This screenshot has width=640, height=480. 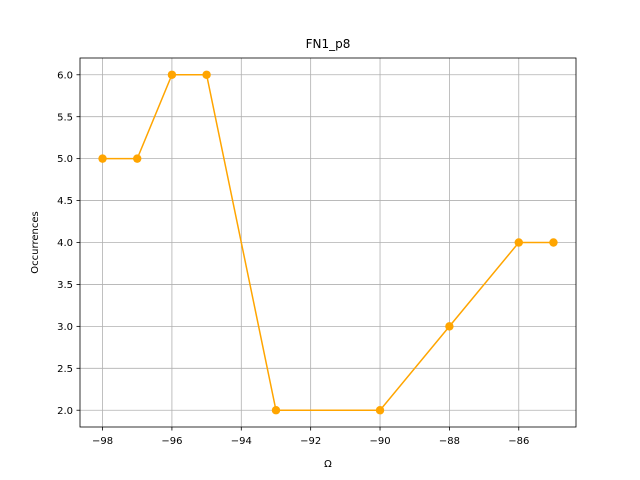 I want to click on y-tick-label: 4.5, so click(x=65, y=201).